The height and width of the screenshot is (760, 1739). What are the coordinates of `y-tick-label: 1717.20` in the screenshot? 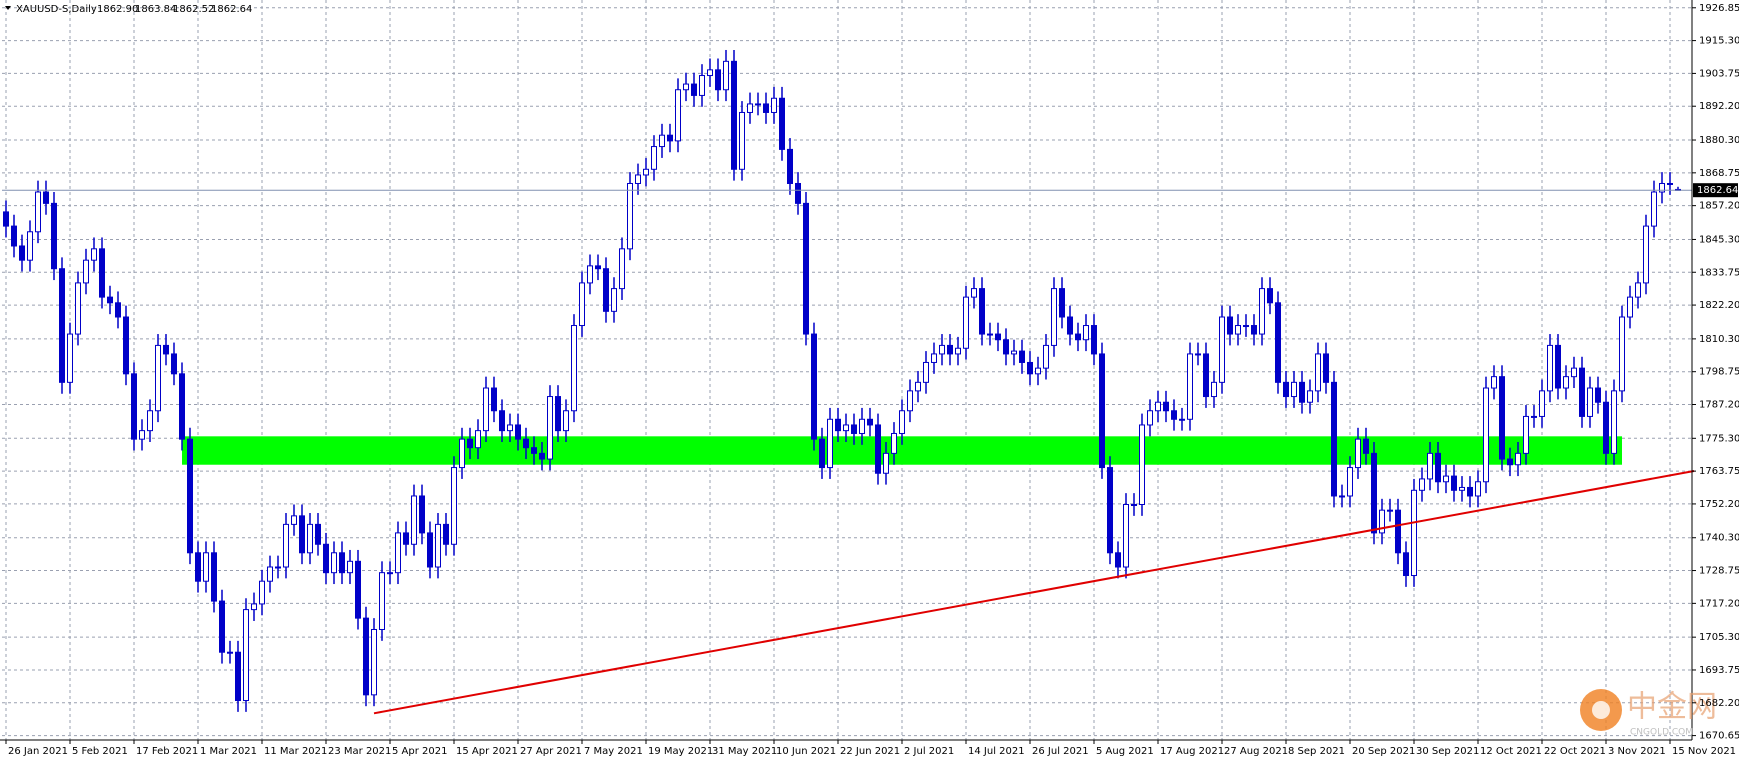 It's located at (1719, 603).